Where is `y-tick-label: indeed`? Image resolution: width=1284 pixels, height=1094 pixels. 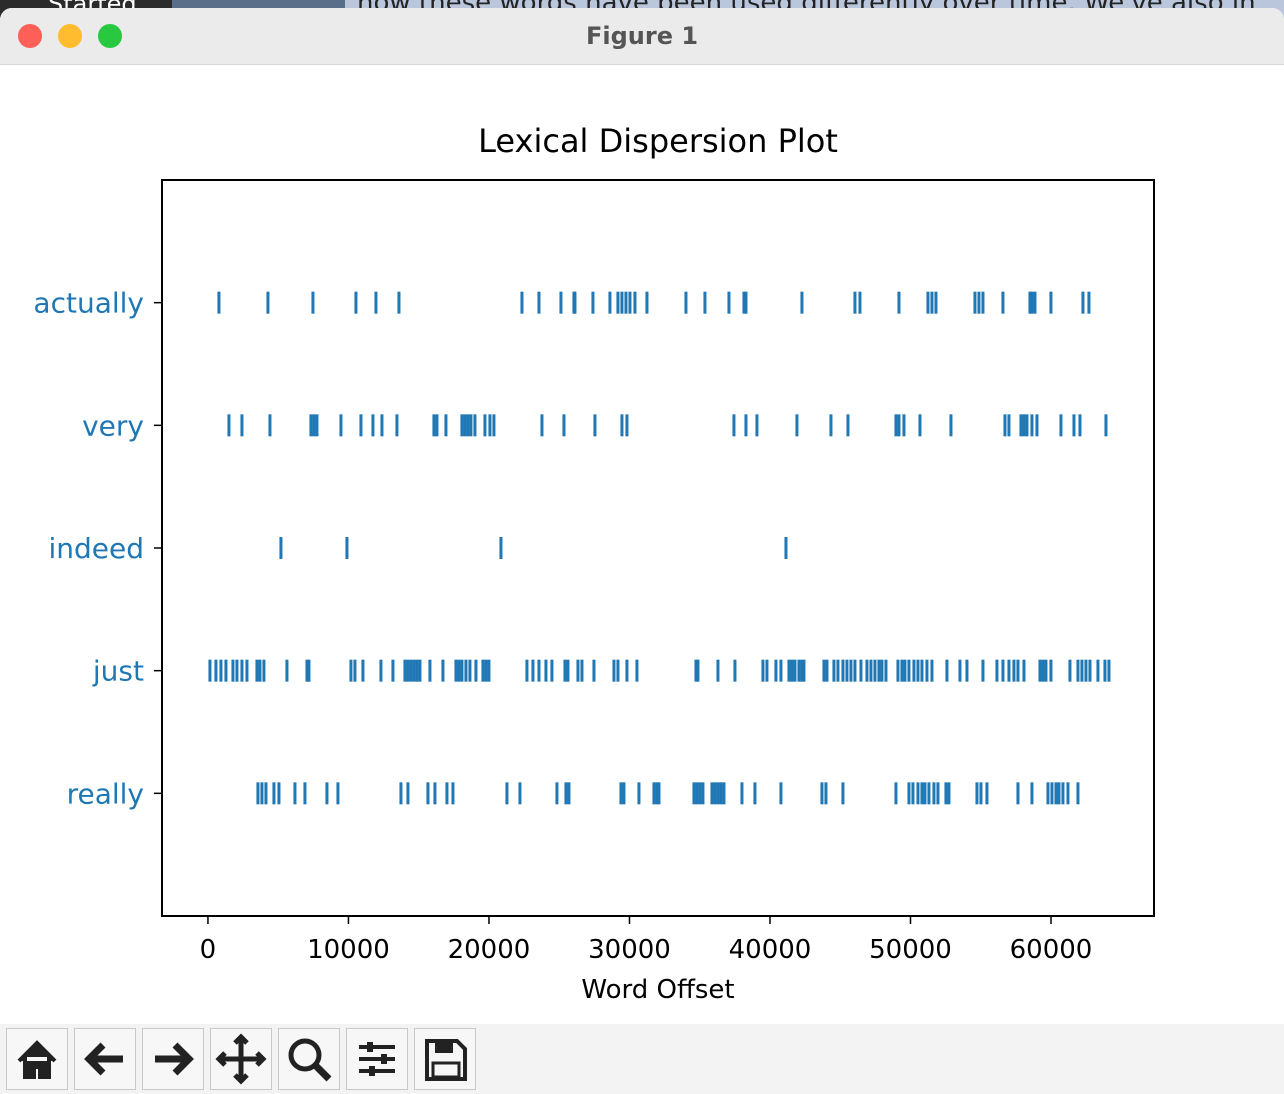
y-tick-label: indeed is located at coordinates (96, 548).